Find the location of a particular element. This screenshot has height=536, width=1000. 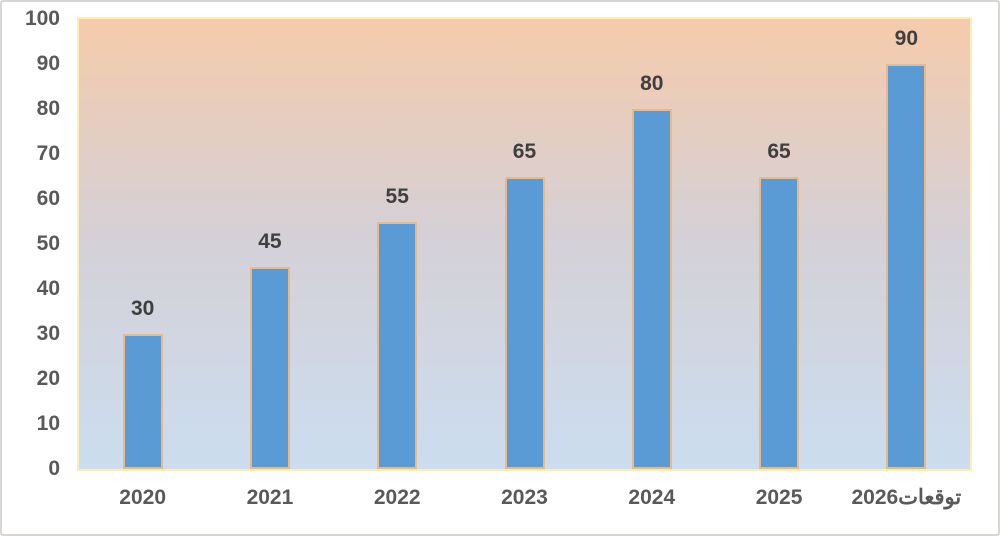

y-axis: 0 10 20 30 40 50 60 70 80 90 100 is located at coordinates (35, 243).